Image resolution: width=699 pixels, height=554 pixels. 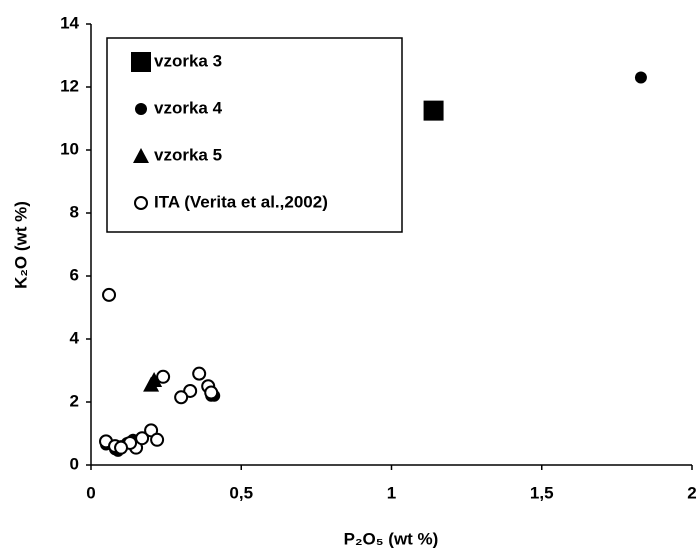 What do you see at coordinates (391, 492) in the screenshot?
I see `x-tick-label: 1` at bounding box center [391, 492].